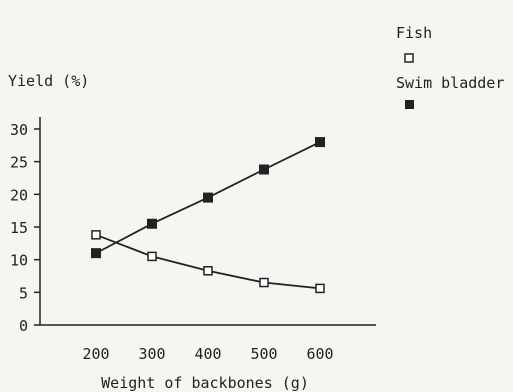 The width and height of the screenshot is (513, 392). I want to click on y-tick-label: 25, so click(19, 163).